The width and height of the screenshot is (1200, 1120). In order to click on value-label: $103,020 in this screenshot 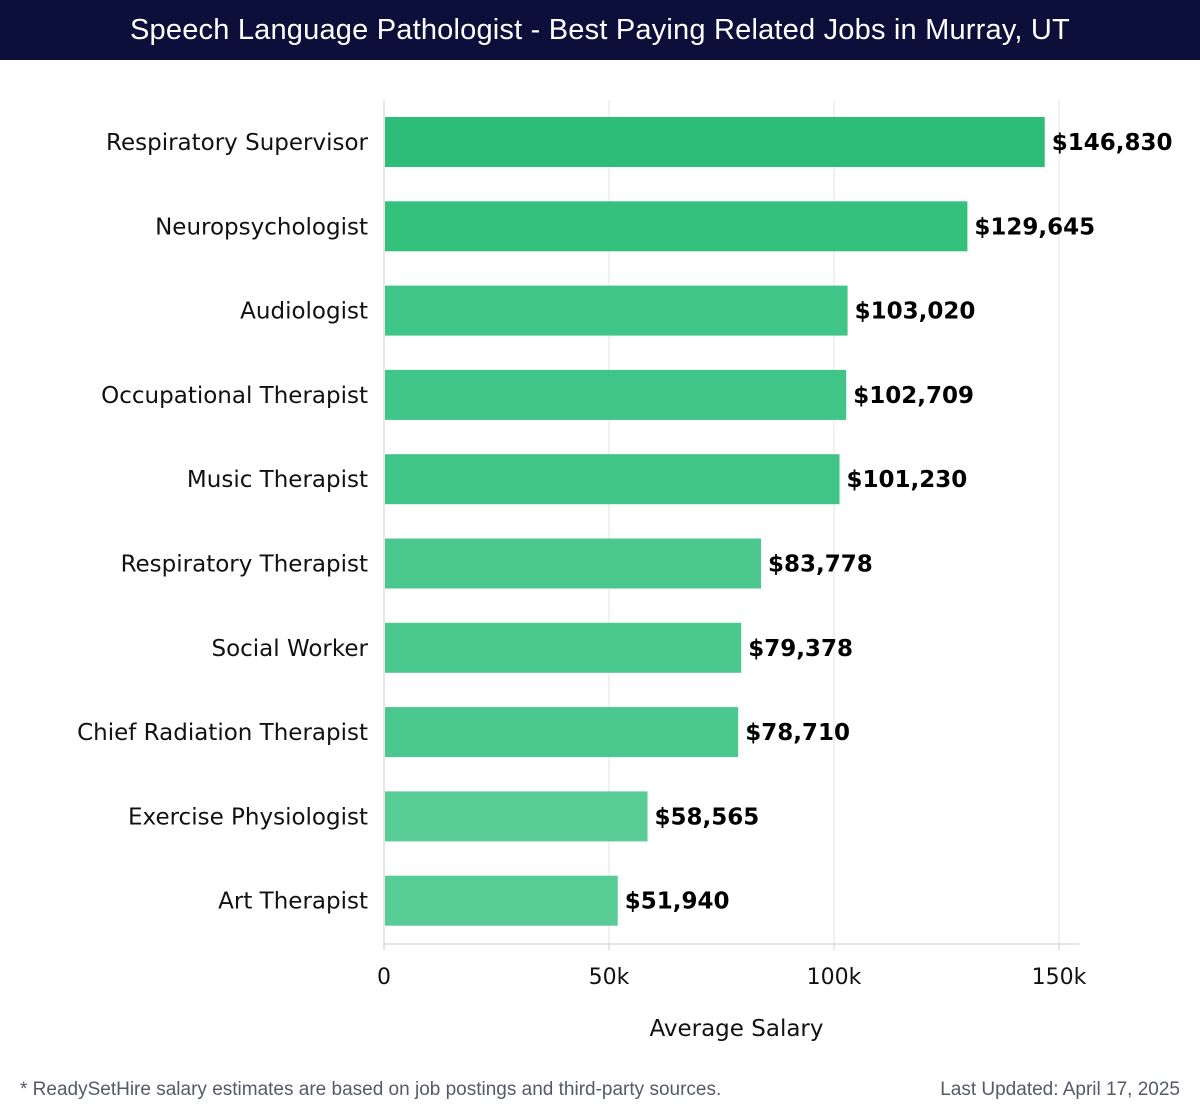, I will do `click(915, 312)`.